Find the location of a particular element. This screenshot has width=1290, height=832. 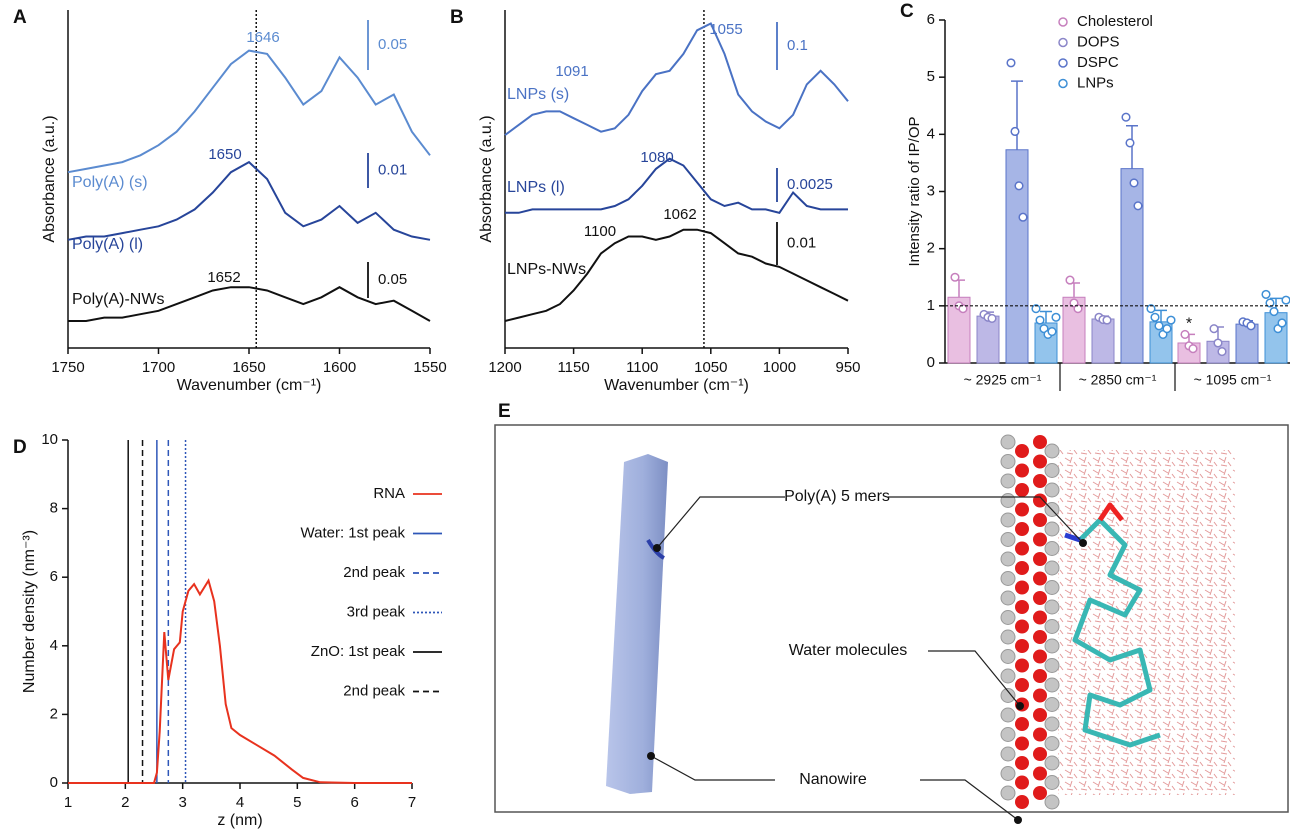

x-tick-label: 950 is located at coordinates (847, 367).